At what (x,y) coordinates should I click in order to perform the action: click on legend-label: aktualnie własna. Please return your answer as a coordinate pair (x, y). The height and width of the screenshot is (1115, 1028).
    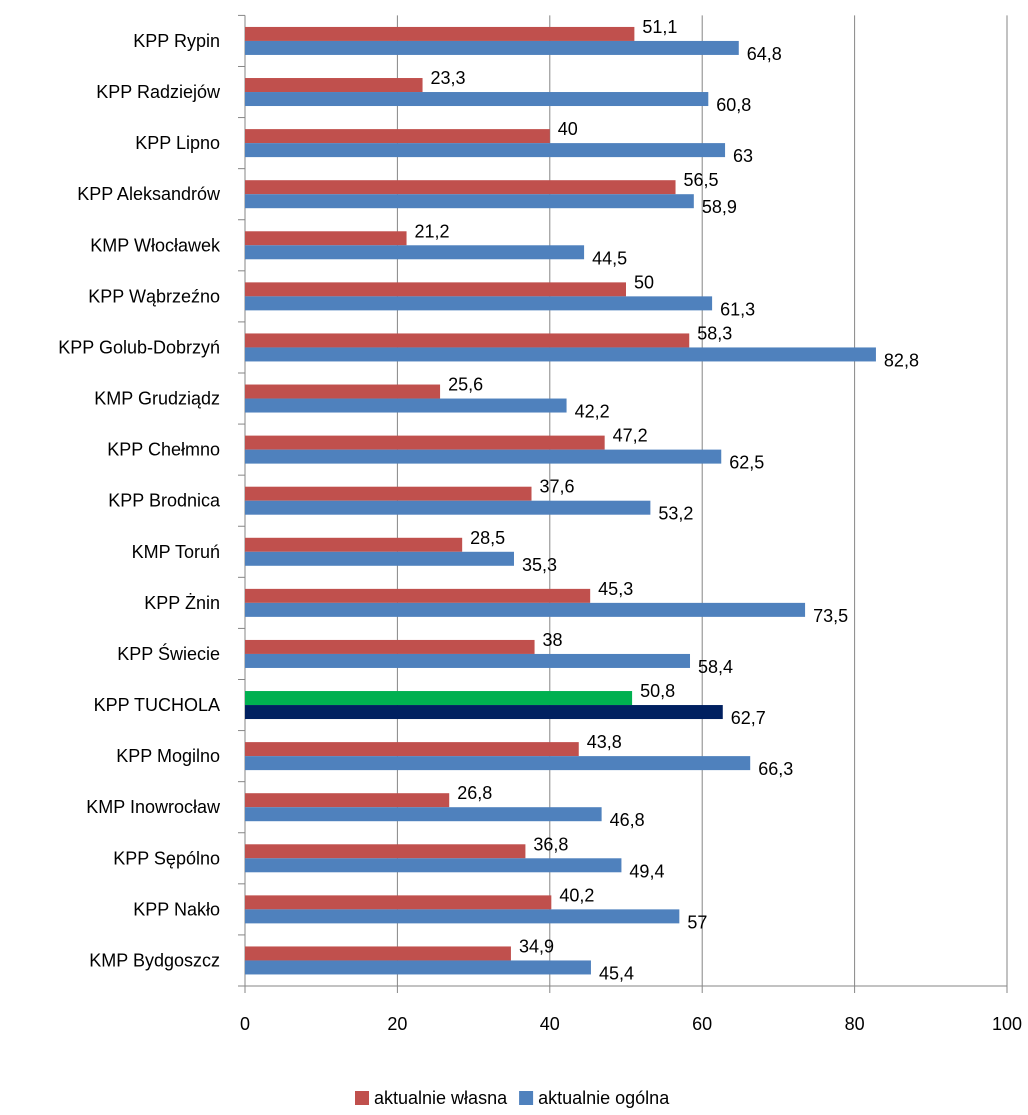
    Looking at the image, I should click on (441, 1098).